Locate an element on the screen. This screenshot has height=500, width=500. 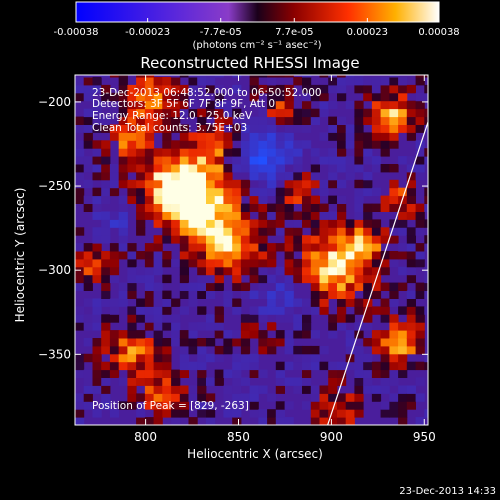
annotation-energy: Energy Range: 12.0 - 25.0 keV is located at coordinates (172, 116).